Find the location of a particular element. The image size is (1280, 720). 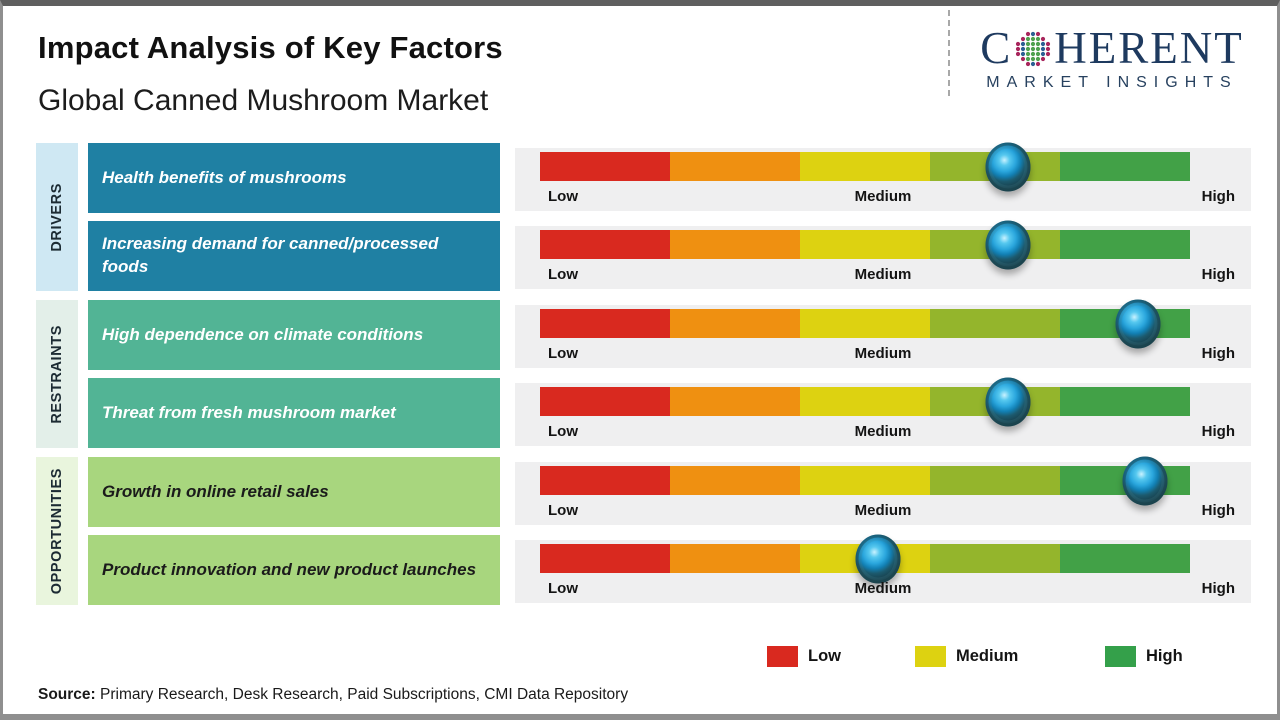

logo-brand-first-letter: C is located at coordinates (996, 48).